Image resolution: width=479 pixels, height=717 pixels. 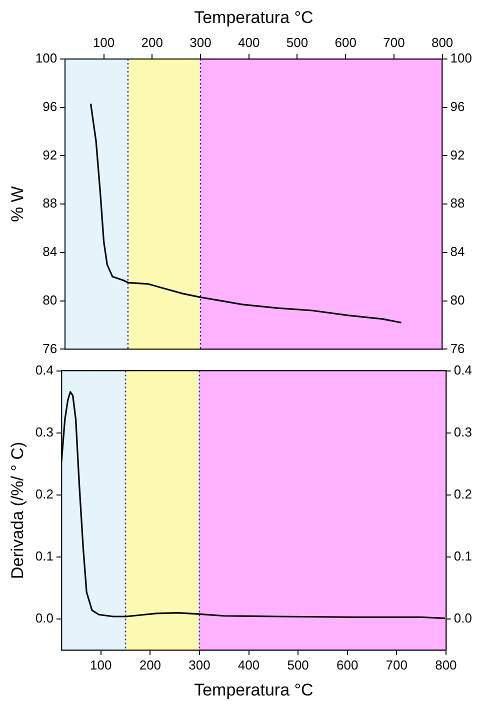 I want to click on y2-tick-label: 84, so click(x=457, y=252).